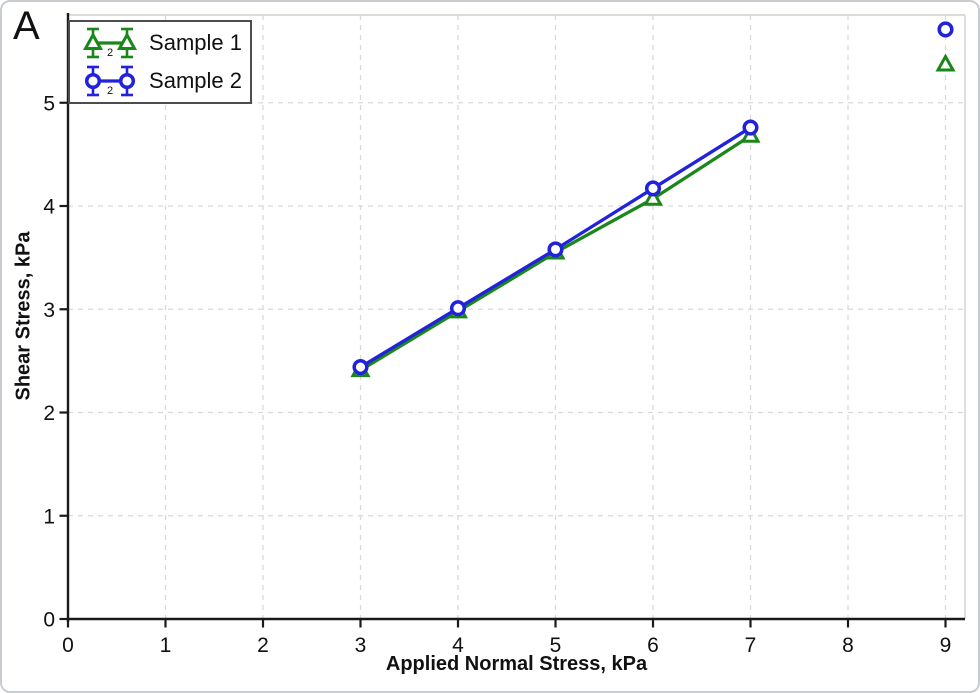  Describe the element at coordinates (458, 645) in the screenshot. I see `x-tick-label: 4` at that location.